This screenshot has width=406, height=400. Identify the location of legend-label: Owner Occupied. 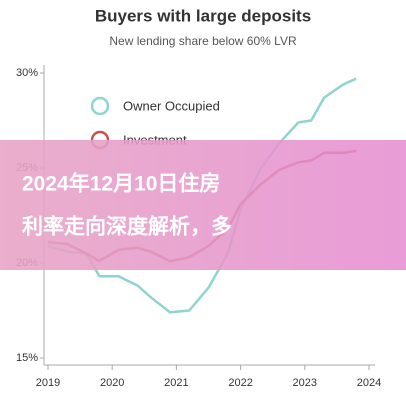
(171, 105).